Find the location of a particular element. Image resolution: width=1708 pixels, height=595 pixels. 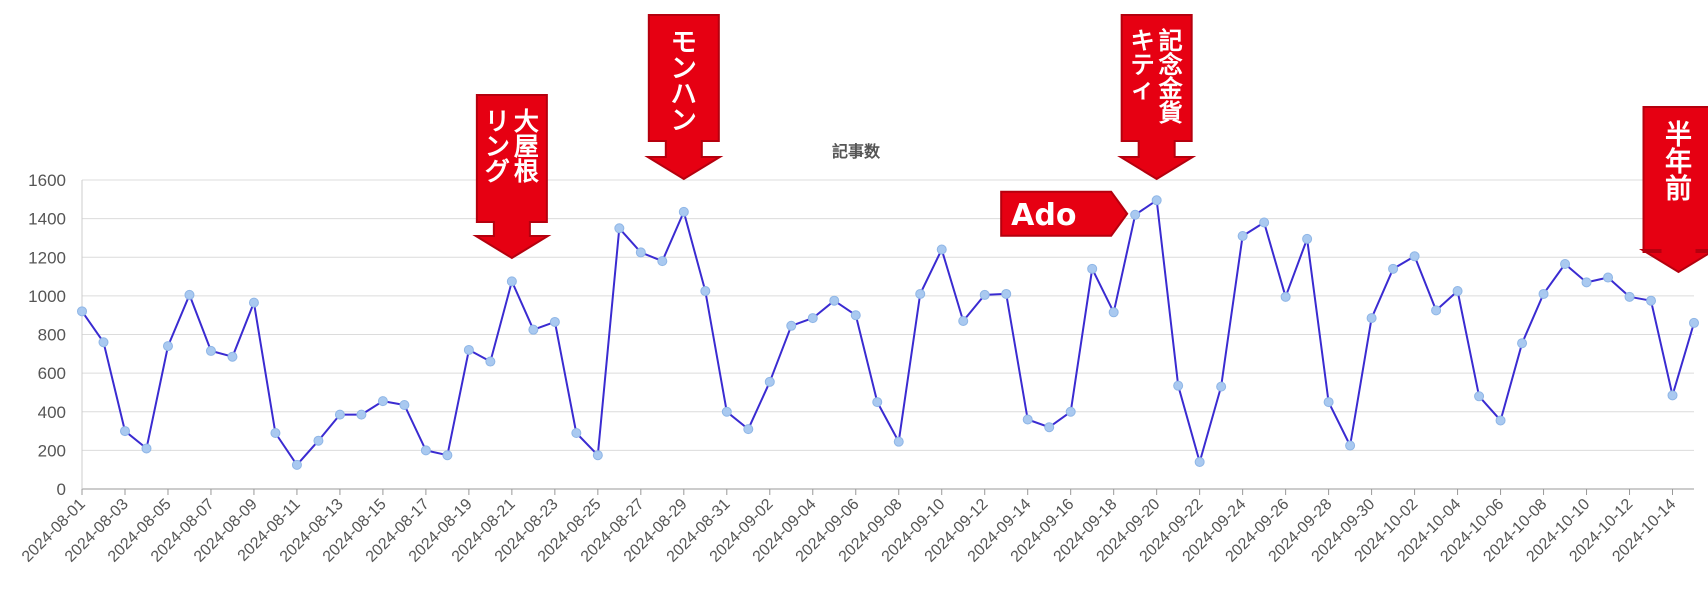

chart-title: 記事数 is located at coordinates (856, 151).